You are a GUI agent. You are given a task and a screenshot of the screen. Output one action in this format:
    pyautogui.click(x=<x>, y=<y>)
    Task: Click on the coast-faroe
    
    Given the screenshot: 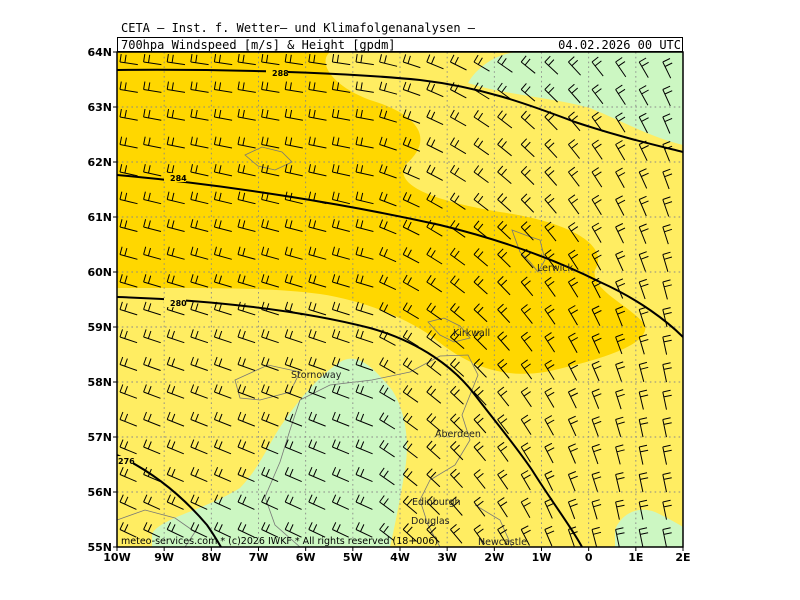 What is the action you would take?
    pyautogui.click(x=268, y=158)
    